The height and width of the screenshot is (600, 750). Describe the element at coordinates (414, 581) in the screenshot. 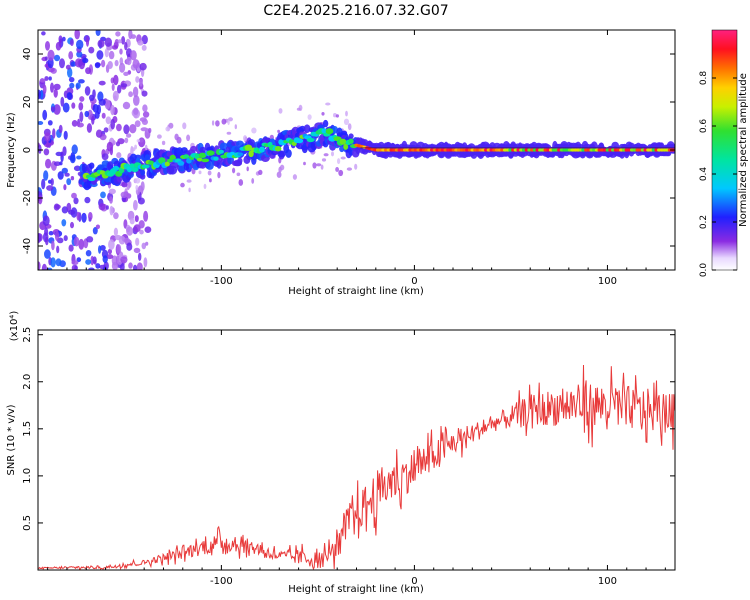

I see `x-tick-label: 0` at that location.